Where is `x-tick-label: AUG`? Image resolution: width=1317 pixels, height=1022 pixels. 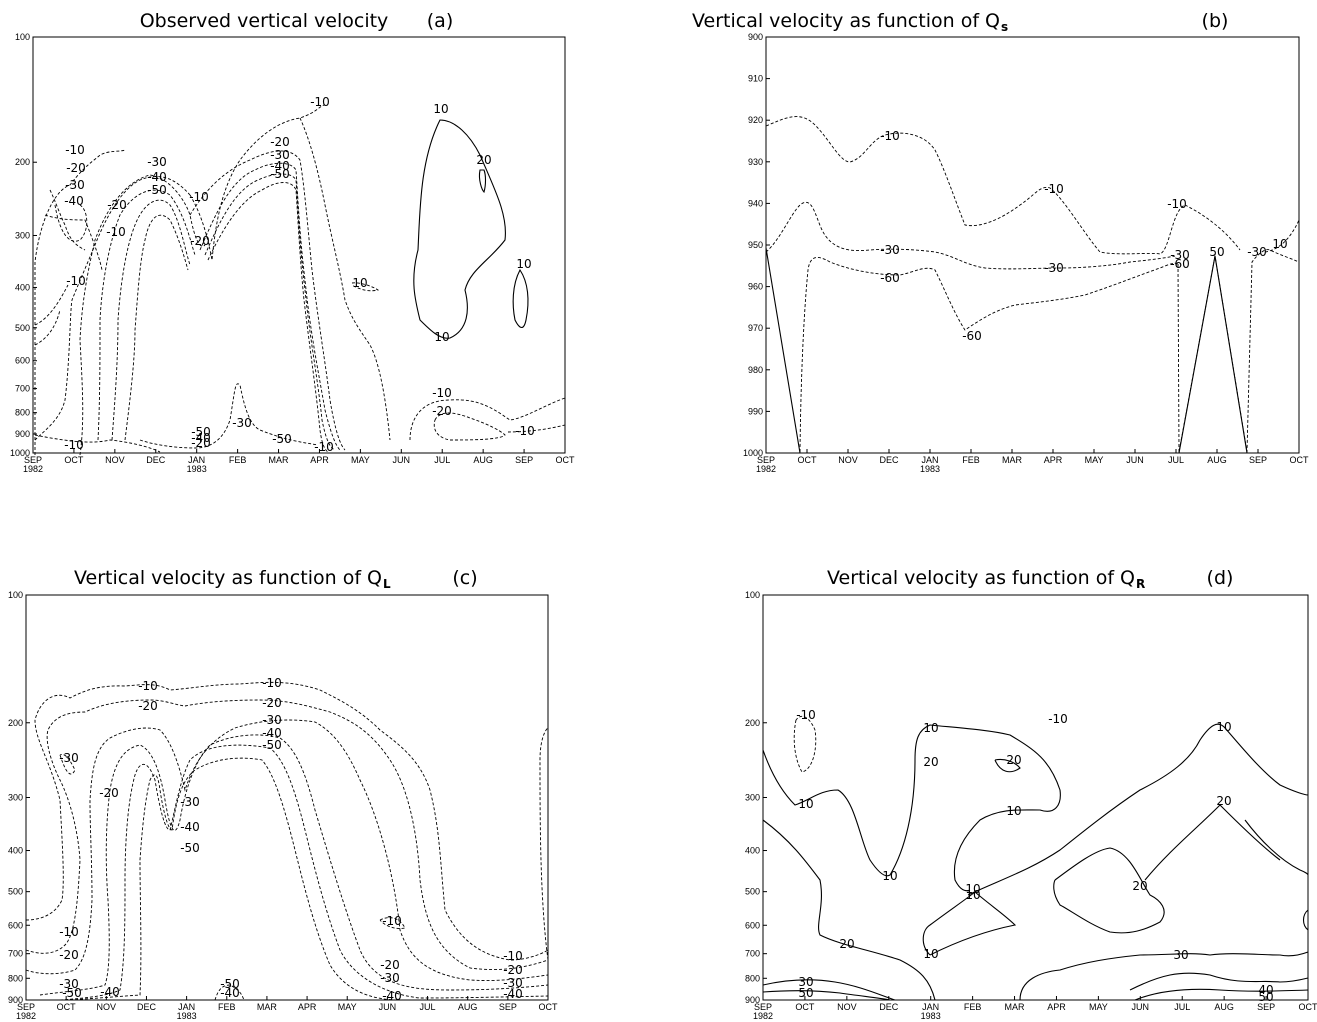 x-tick-label: AUG is located at coordinates (468, 1007).